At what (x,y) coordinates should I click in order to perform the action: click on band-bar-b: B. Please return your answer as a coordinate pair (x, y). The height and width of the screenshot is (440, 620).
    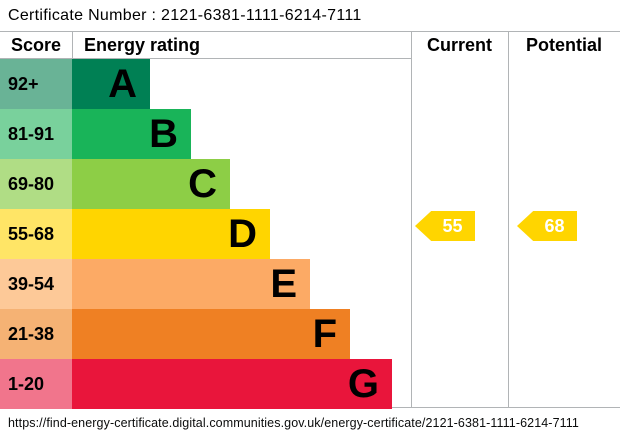
    Looking at the image, I should click on (131, 134).